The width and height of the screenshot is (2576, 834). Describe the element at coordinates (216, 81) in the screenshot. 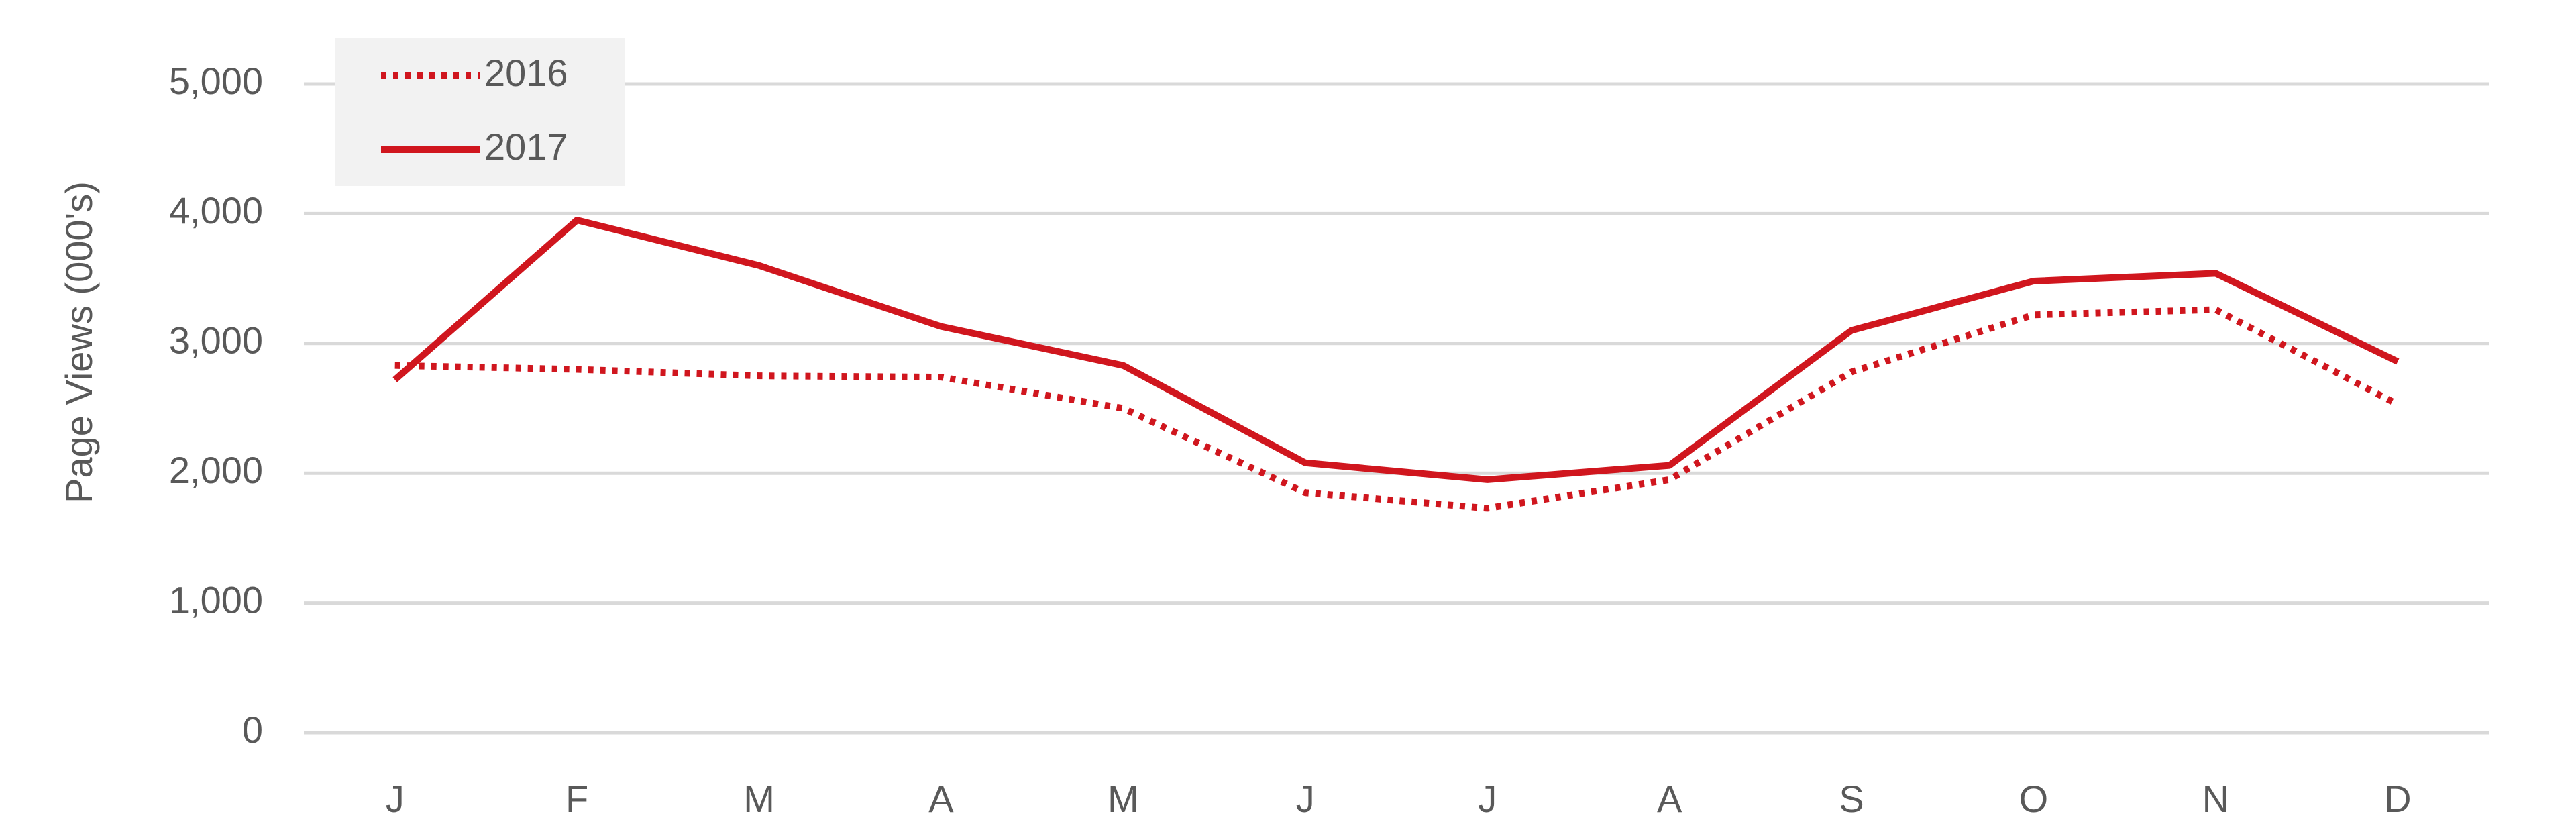

I see `y-tick-label: 5,000` at that location.